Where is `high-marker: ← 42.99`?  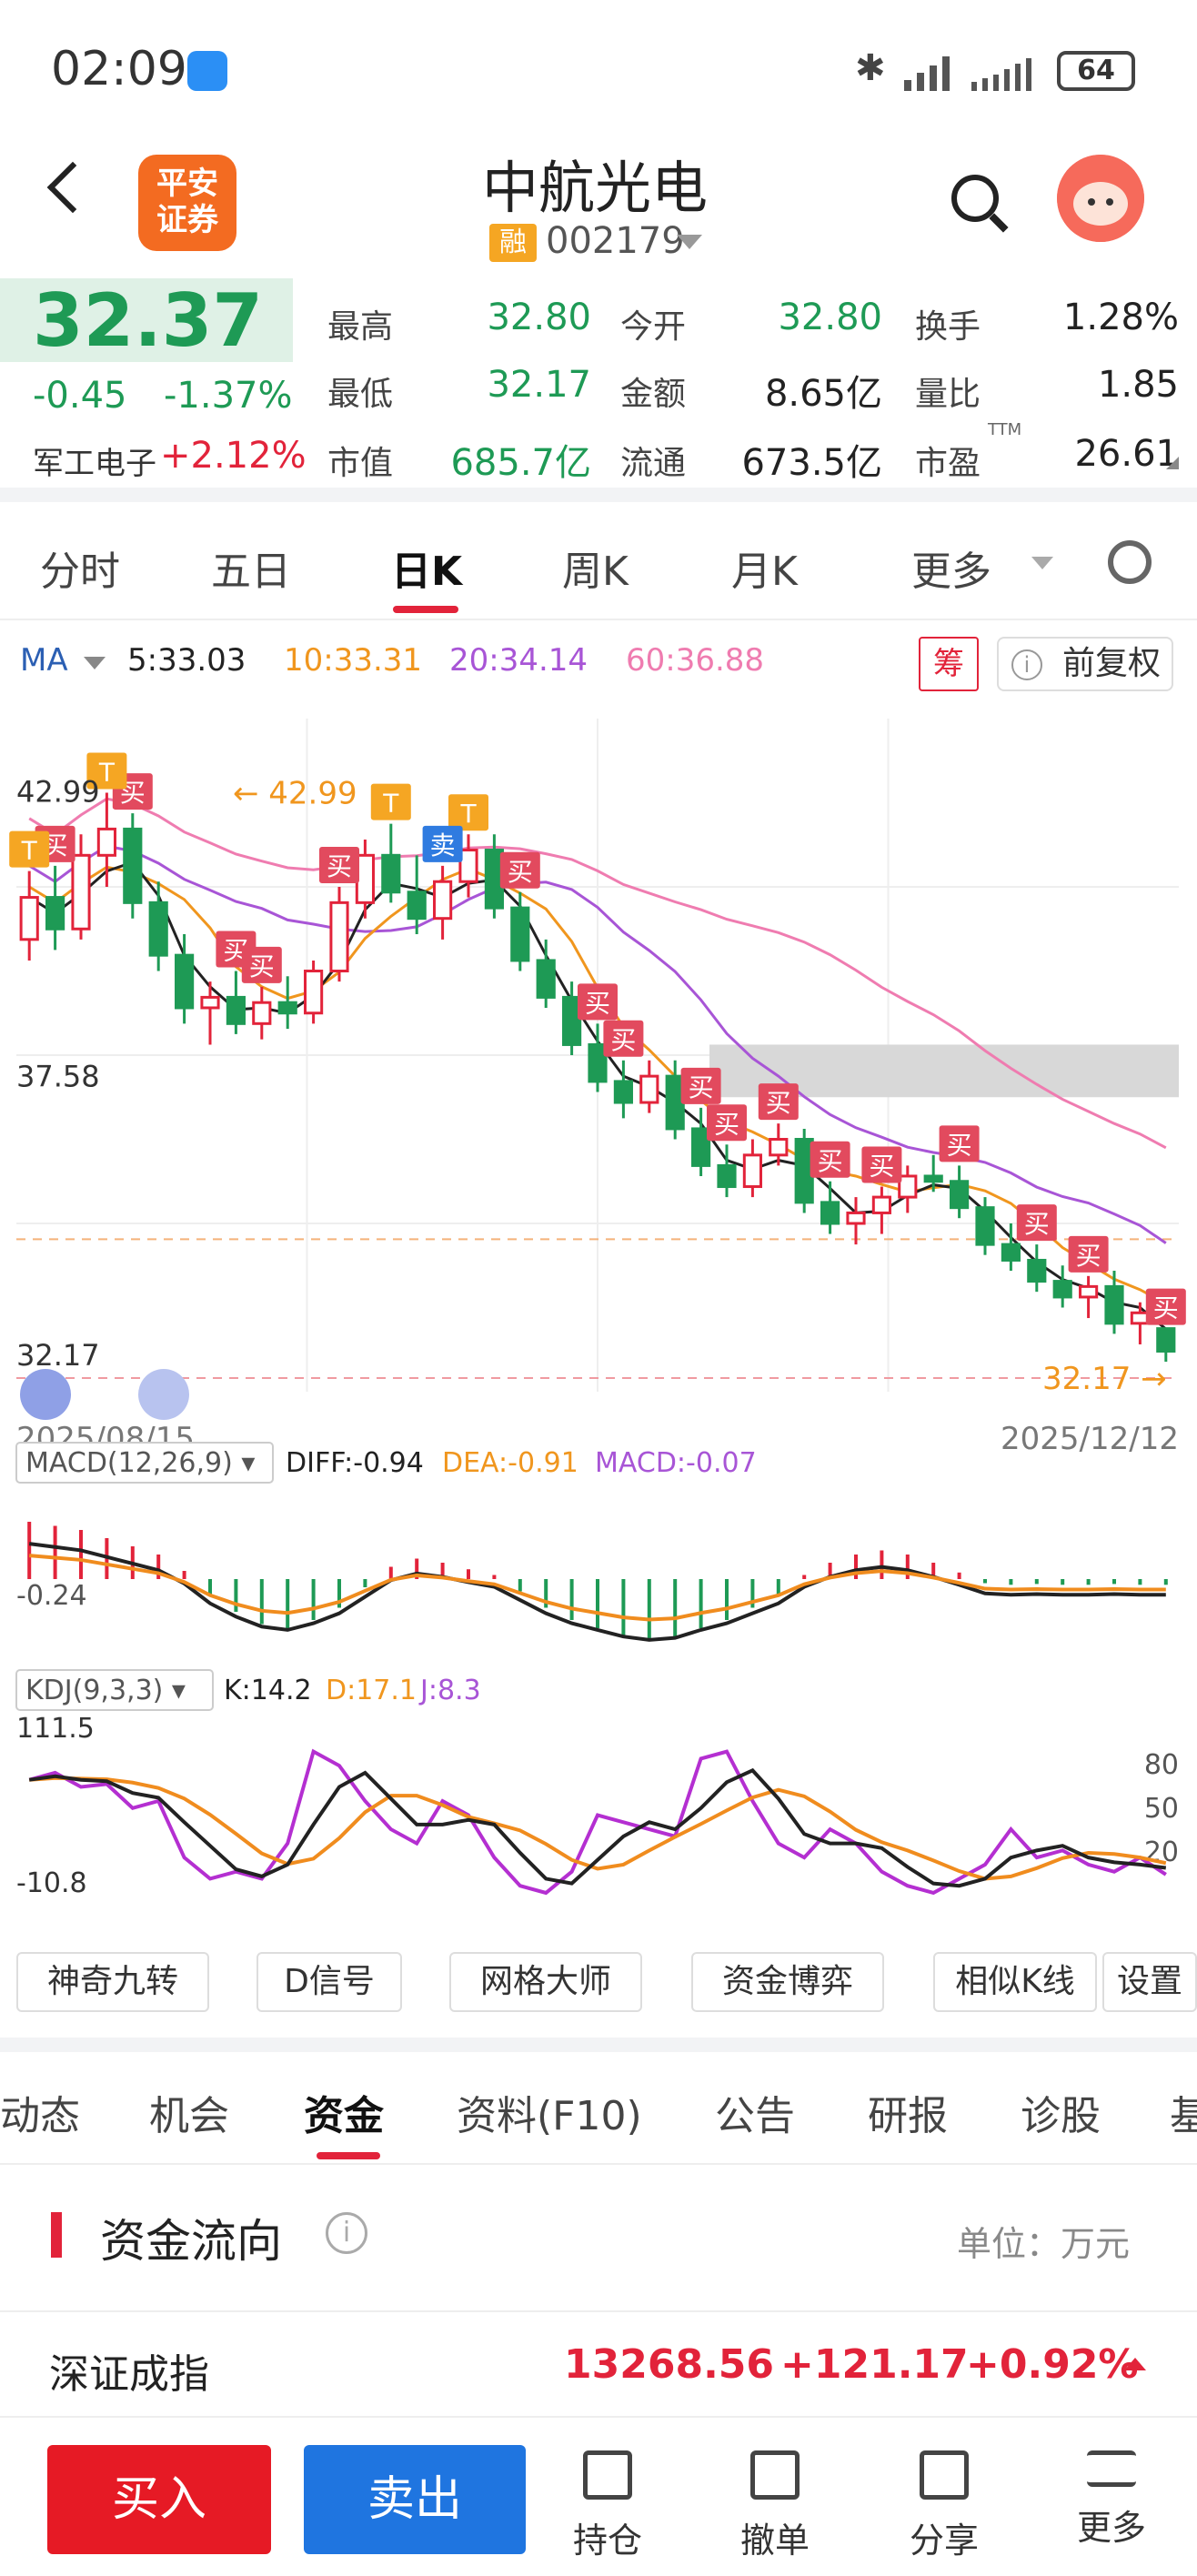
high-marker: ← 42.99 is located at coordinates (295, 794).